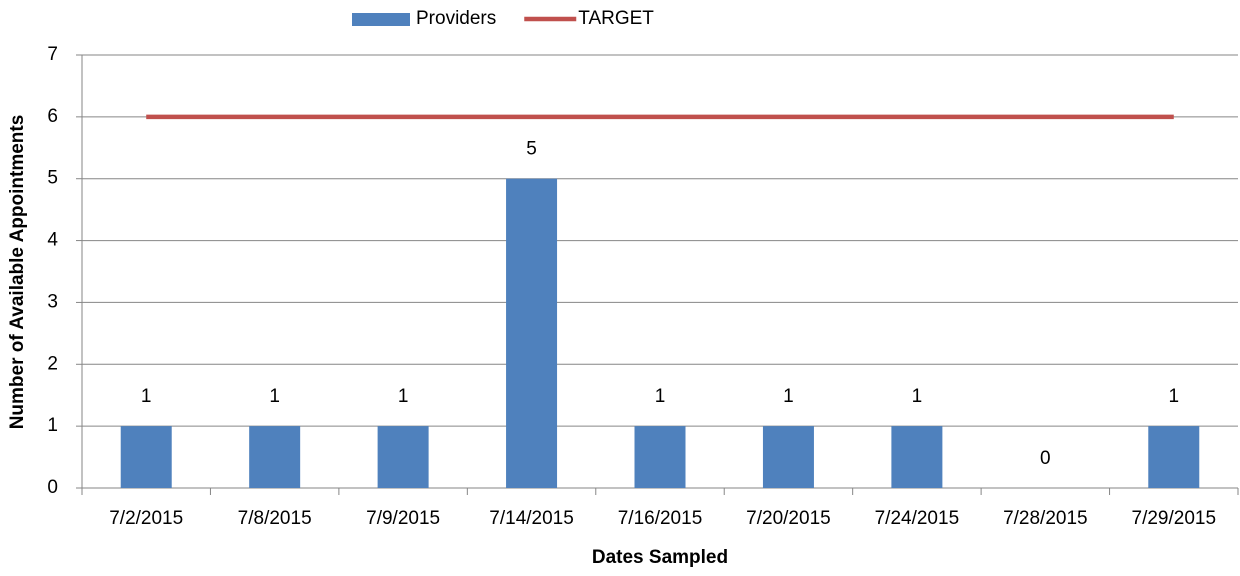  Describe the element at coordinates (531, 518) in the screenshot. I see `x-tick-label: 7/14/2015` at that location.